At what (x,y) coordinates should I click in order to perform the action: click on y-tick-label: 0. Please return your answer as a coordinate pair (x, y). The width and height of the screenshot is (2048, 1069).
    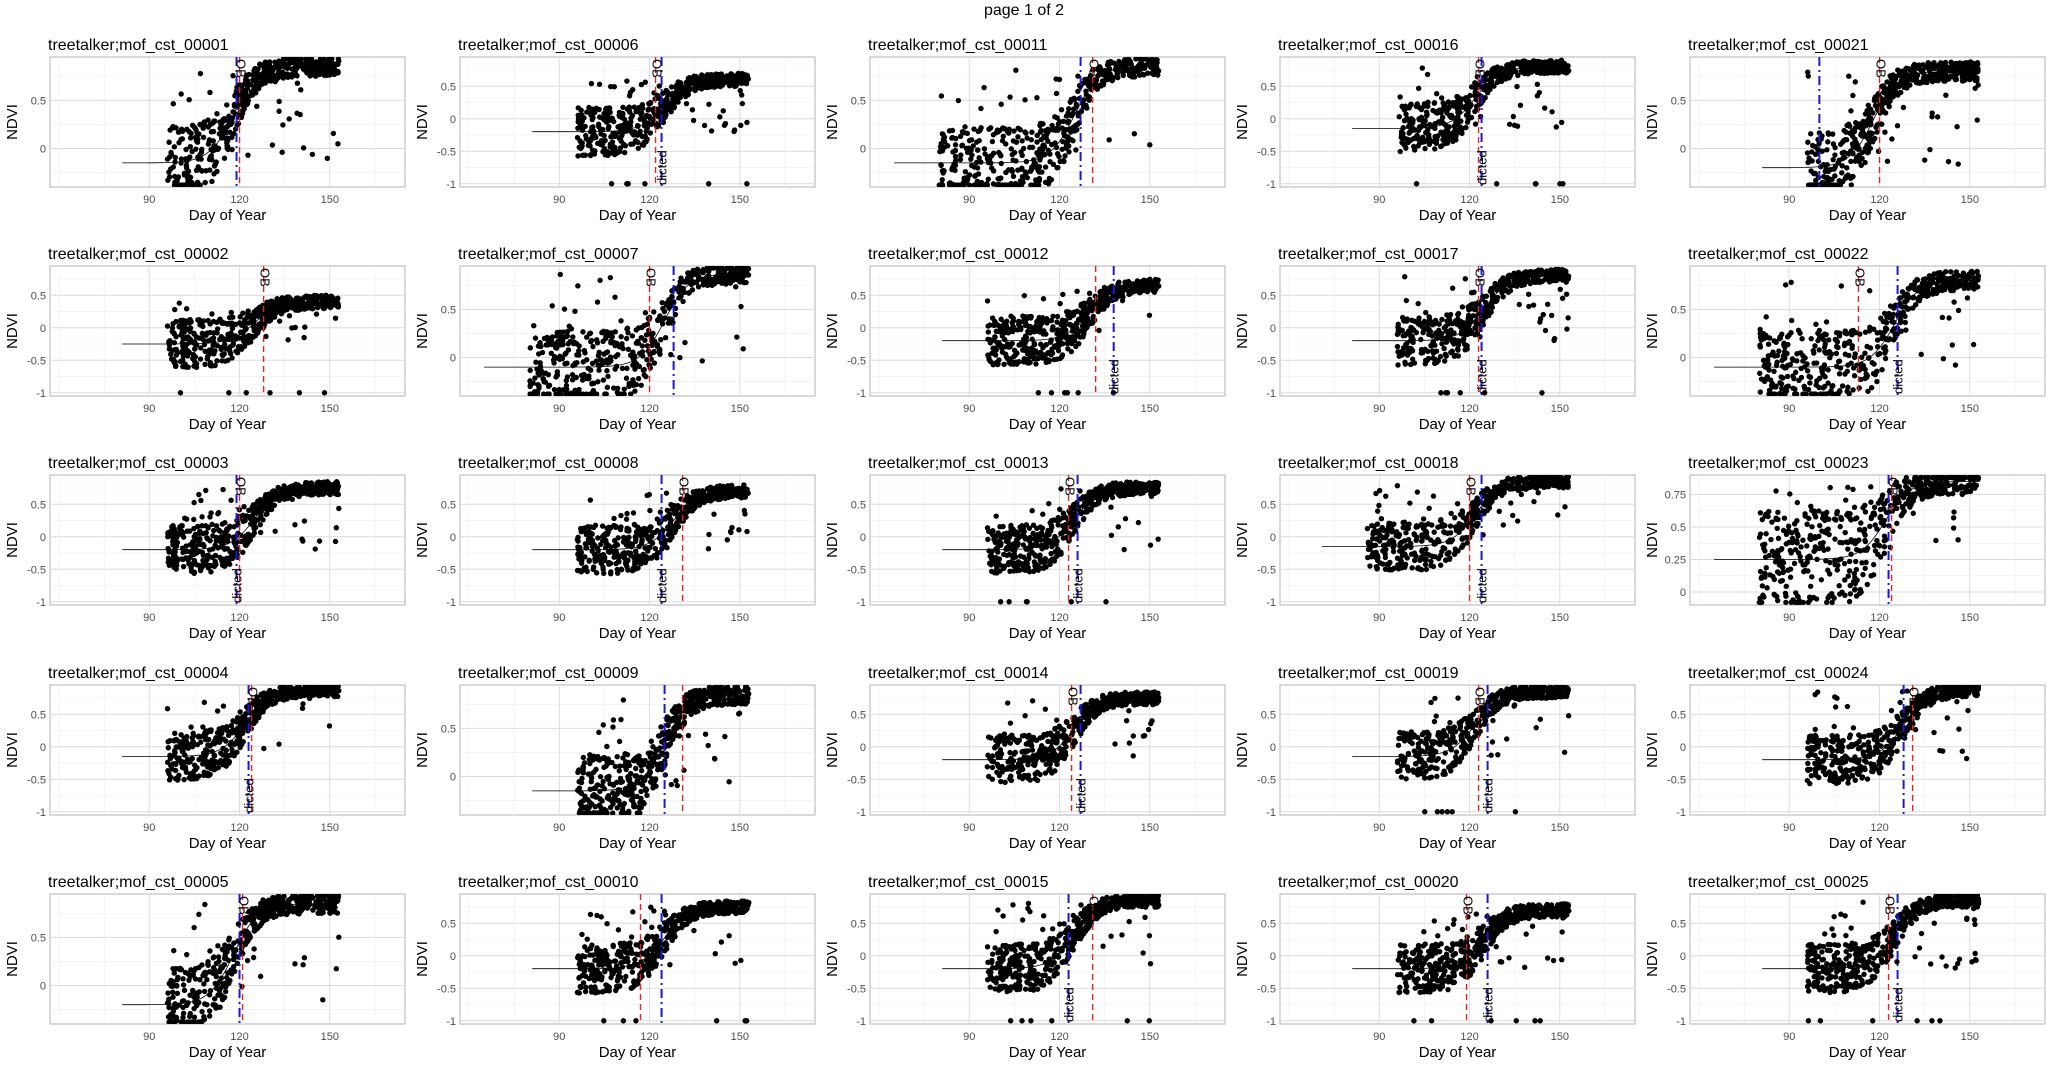
    Looking at the image, I should click on (453, 120).